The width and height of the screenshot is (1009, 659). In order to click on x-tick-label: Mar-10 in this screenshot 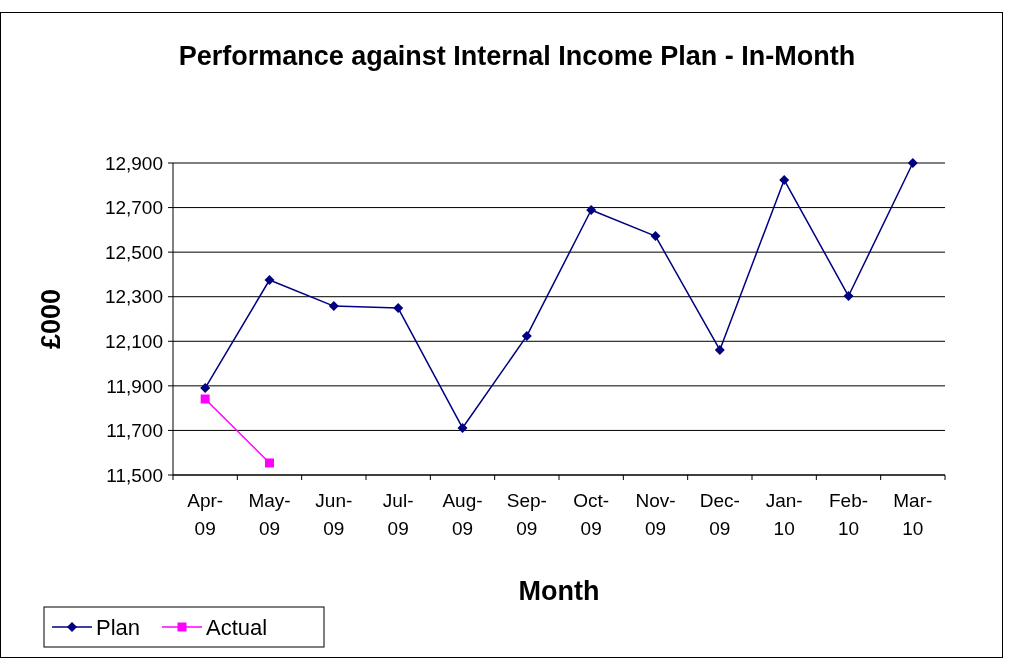, I will do `click(913, 514)`.